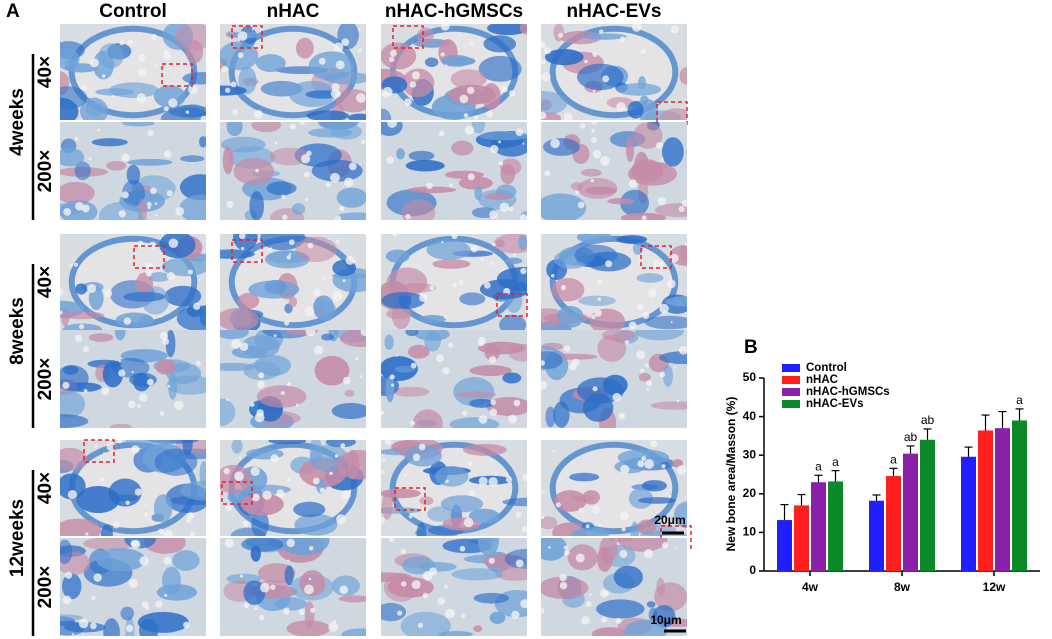 The height and width of the screenshot is (639, 1052). What do you see at coordinates (893, 523) in the screenshot?
I see `bar` at bounding box center [893, 523].